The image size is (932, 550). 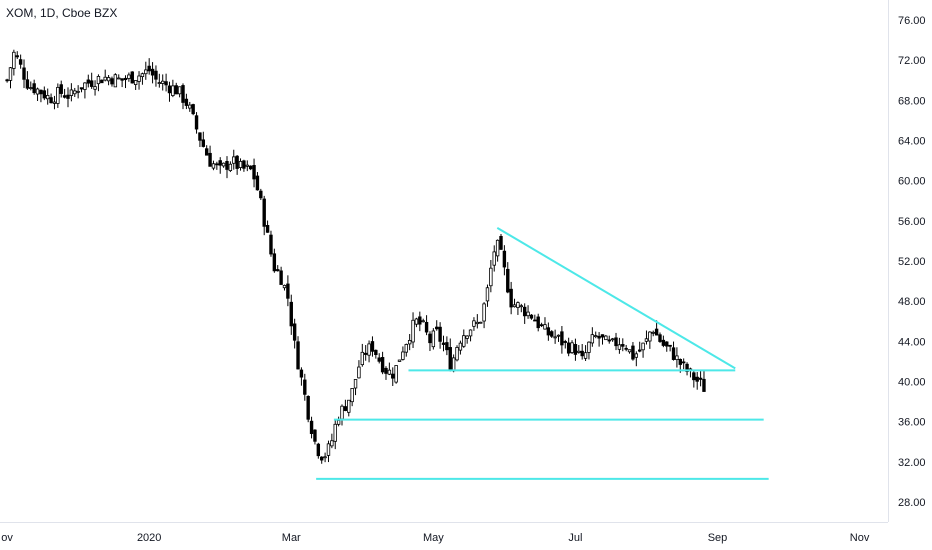 What do you see at coordinates (912, 262) in the screenshot?
I see `price-tick-label: 52.00` at bounding box center [912, 262].